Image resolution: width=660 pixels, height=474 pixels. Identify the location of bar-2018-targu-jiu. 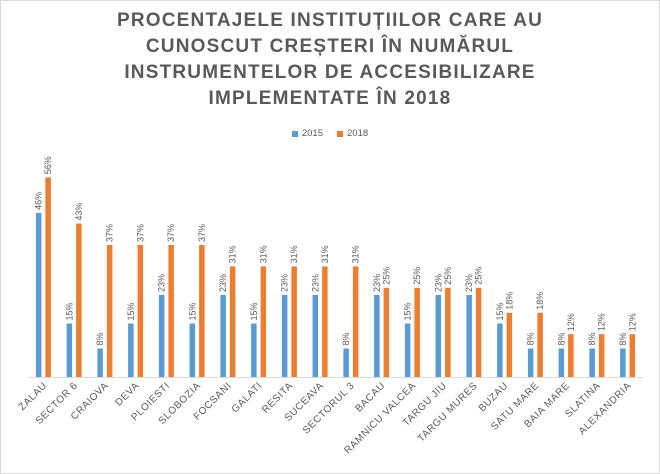
(448, 332).